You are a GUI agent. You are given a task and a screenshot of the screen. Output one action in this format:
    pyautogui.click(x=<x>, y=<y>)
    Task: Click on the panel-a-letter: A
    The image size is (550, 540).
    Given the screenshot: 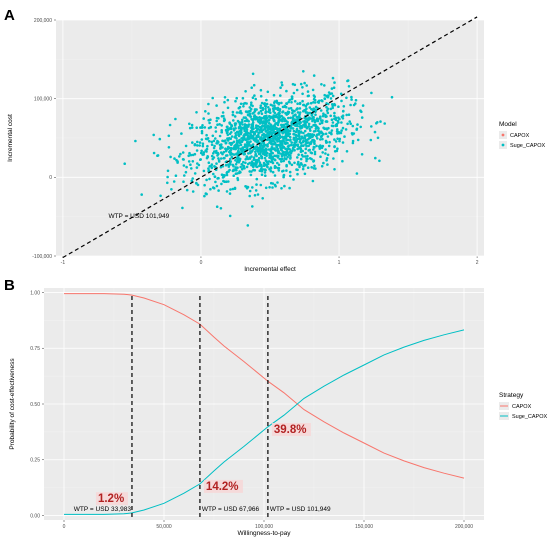 What is the action you would take?
    pyautogui.click(x=9, y=15)
    